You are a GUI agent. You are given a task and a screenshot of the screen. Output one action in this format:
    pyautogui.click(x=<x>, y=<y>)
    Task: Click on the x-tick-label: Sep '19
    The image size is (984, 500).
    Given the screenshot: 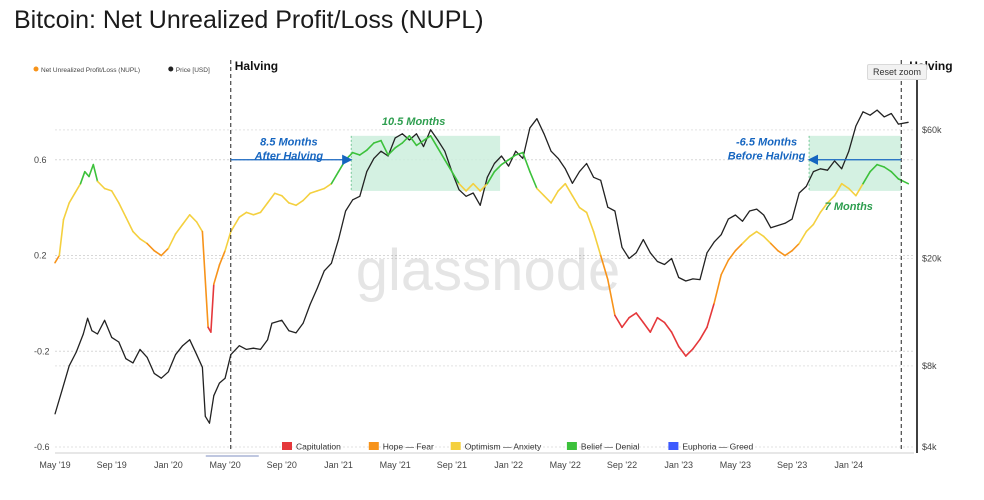 What is the action you would take?
    pyautogui.click(x=112, y=465)
    